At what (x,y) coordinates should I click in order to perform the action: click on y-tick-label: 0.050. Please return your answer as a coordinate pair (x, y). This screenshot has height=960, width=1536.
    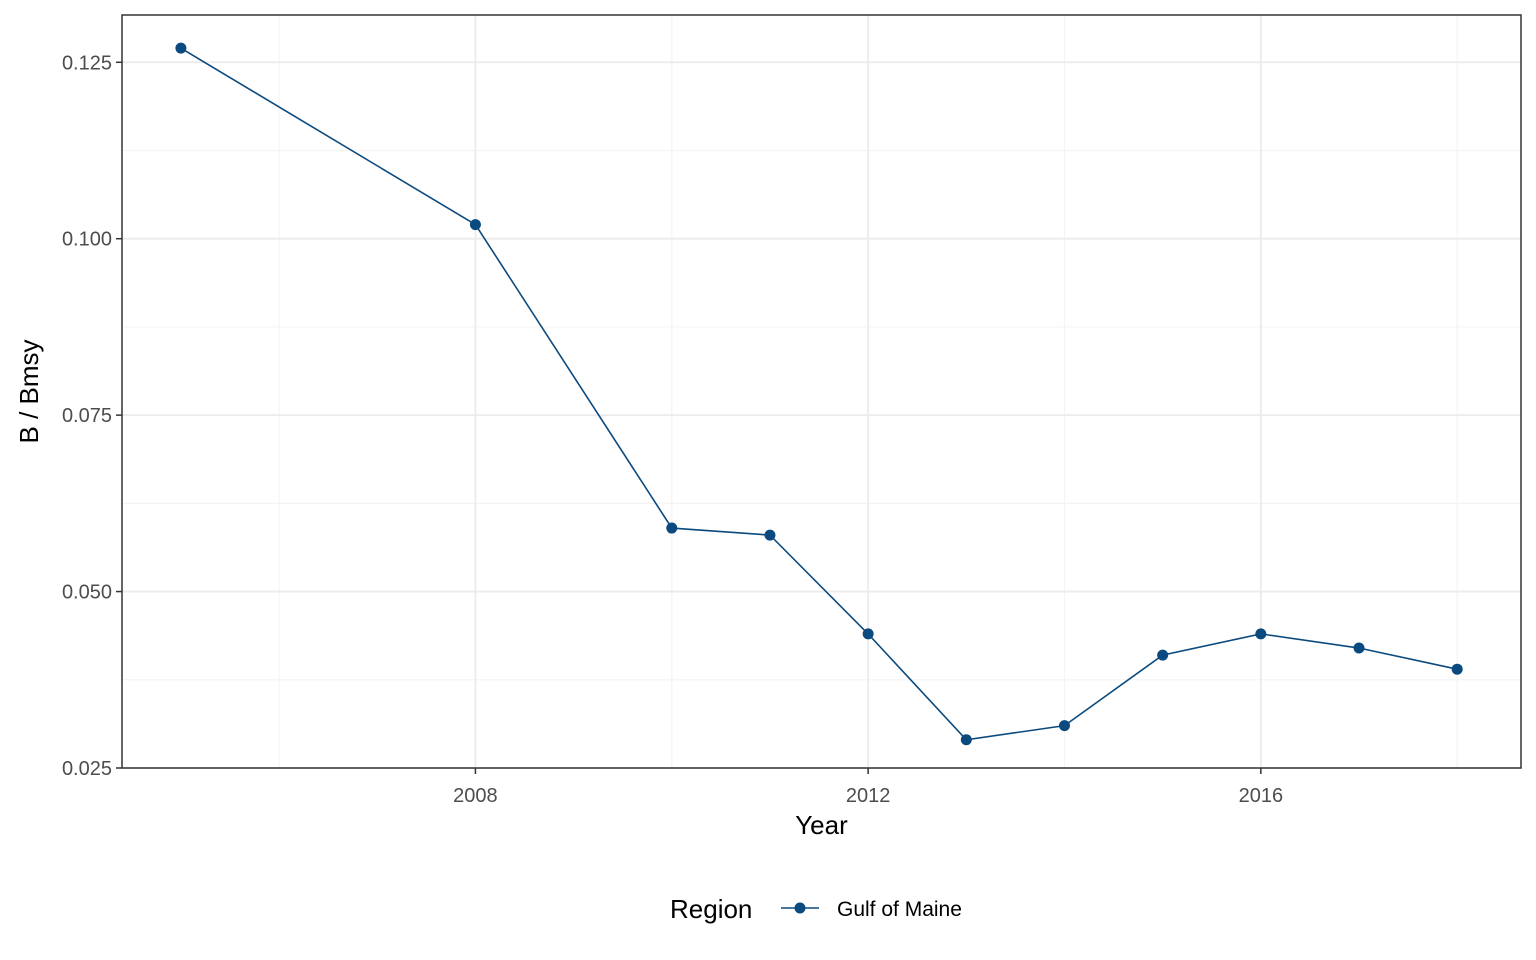
    Looking at the image, I should click on (87, 593).